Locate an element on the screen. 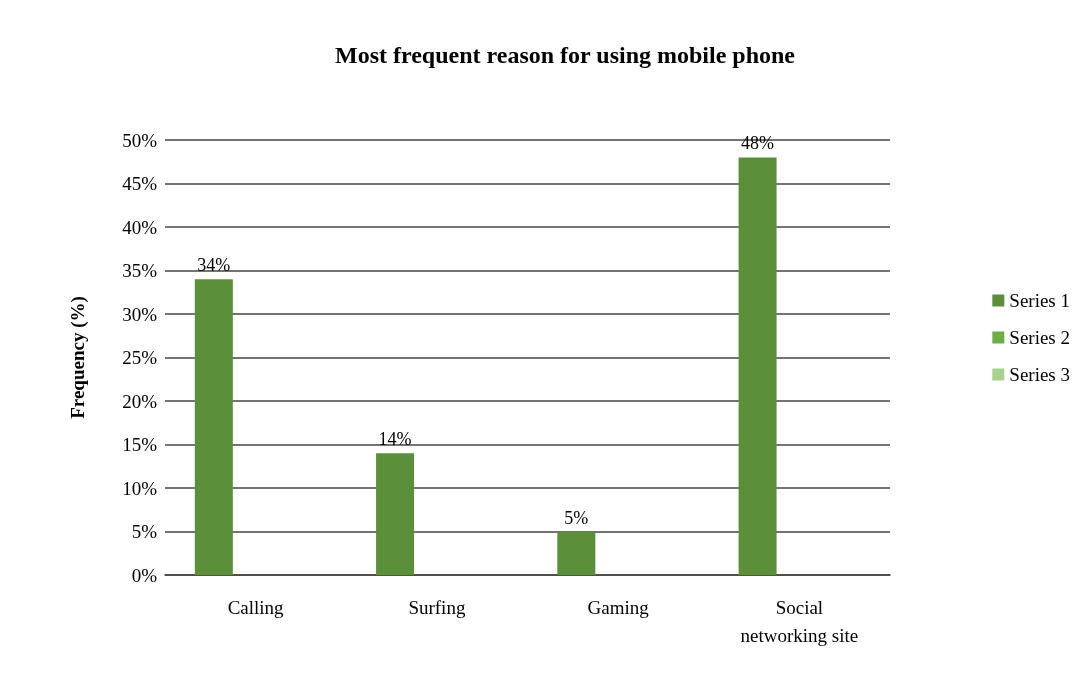 This screenshot has width=1090, height=675. y-tick-label: 35% is located at coordinates (140, 270).